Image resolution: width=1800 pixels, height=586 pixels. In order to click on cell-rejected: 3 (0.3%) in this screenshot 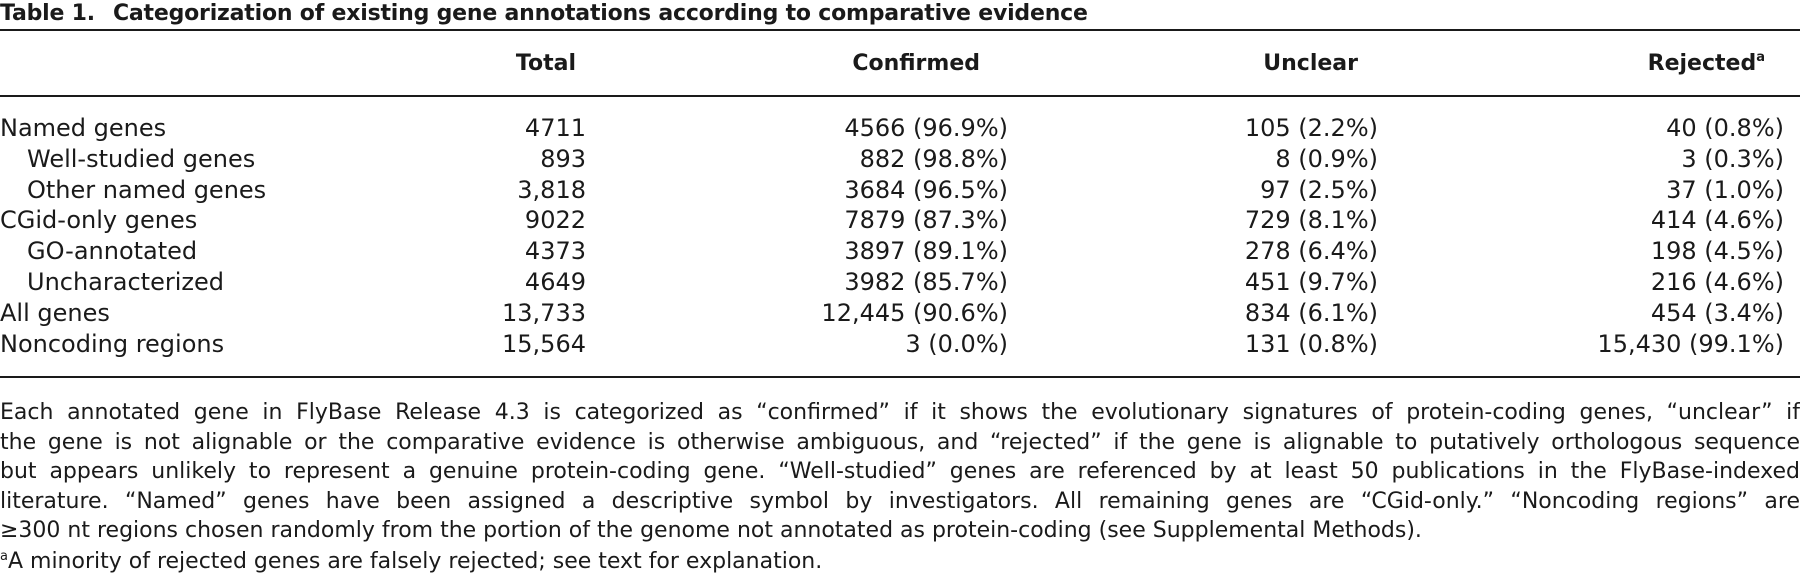, I will do `click(1732, 158)`.